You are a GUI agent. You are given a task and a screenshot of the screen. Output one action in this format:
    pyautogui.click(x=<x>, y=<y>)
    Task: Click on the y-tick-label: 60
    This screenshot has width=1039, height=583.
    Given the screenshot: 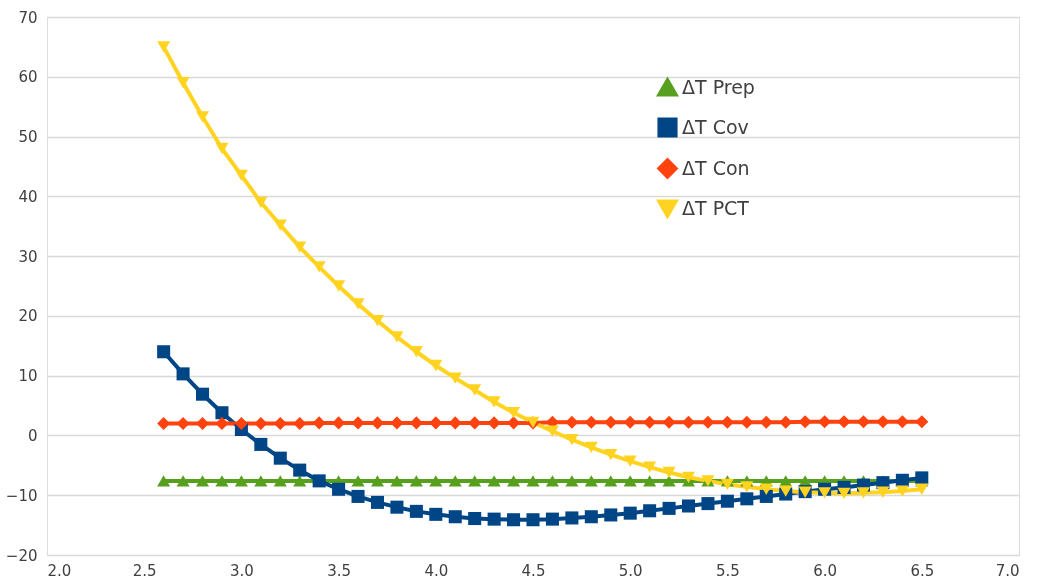 What is the action you would take?
    pyautogui.click(x=28, y=77)
    